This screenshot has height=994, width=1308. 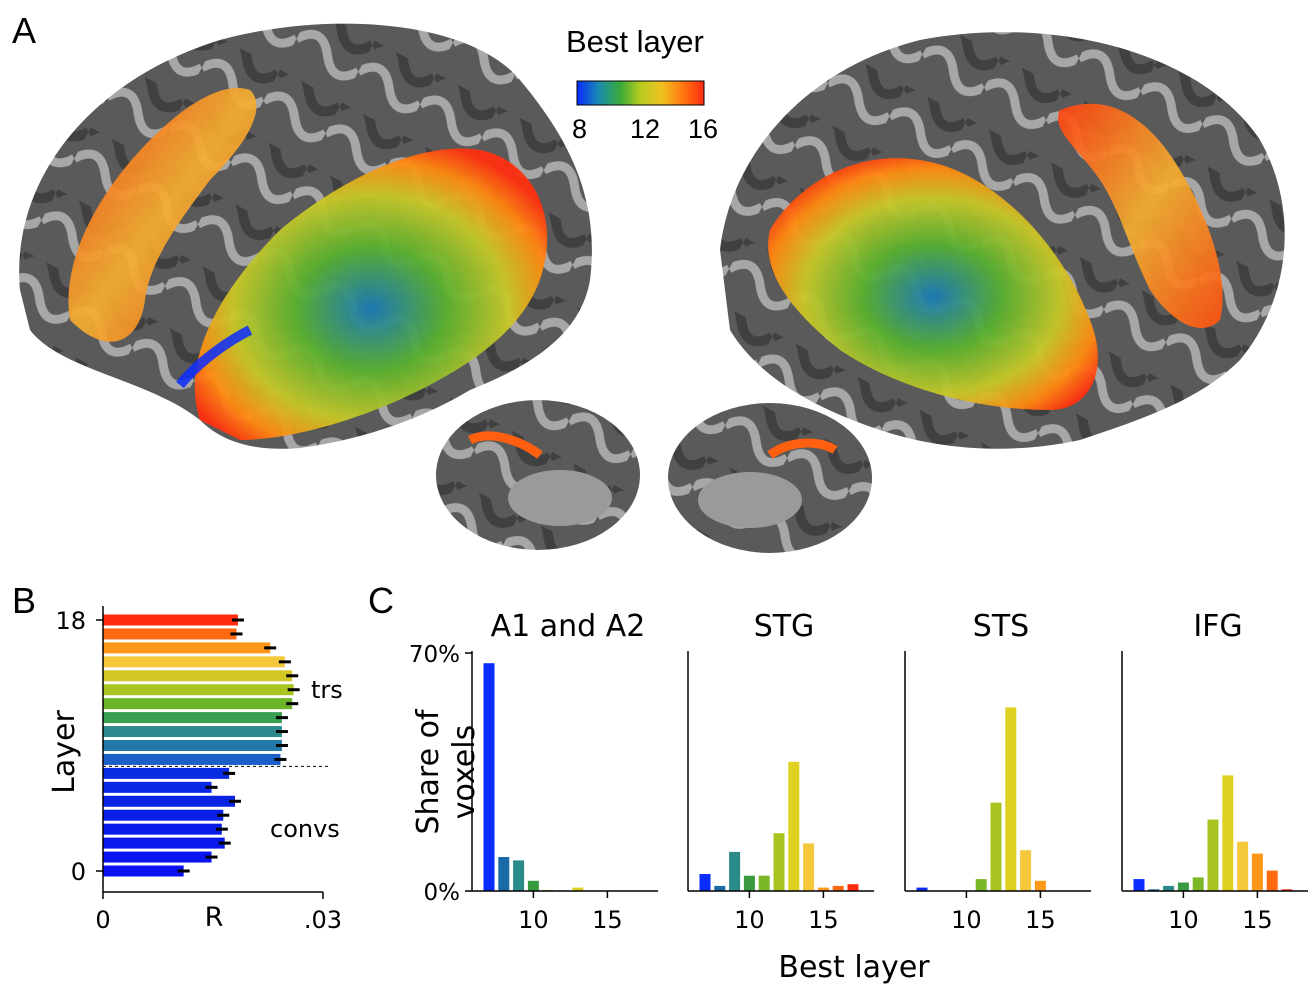 What do you see at coordinates (703, 129) in the screenshot?
I see `colorbar-tick-16: 16` at bounding box center [703, 129].